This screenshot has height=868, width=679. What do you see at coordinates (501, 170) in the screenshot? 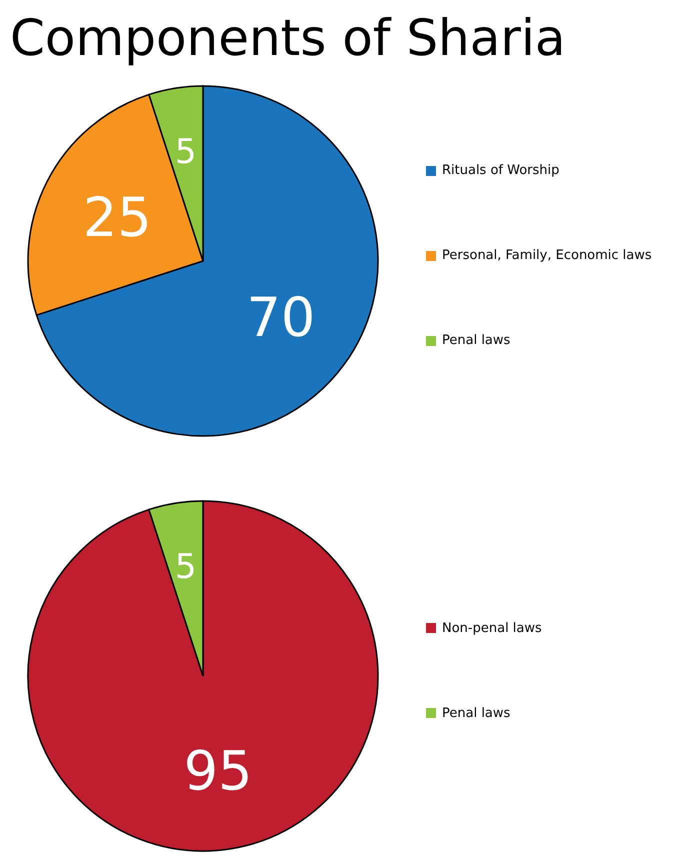
I see `legend-label: Rituals of Worship` at bounding box center [501, 170].